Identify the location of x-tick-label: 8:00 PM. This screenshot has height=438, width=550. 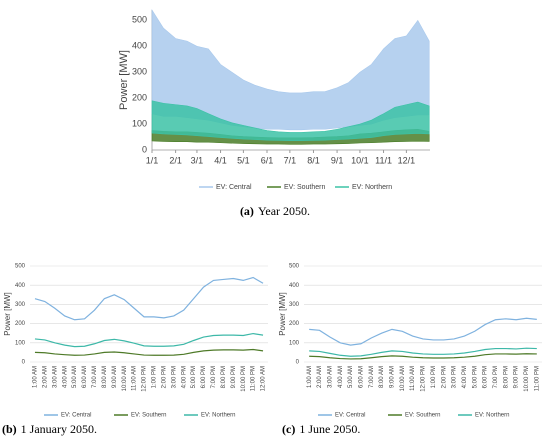
(224, 377).